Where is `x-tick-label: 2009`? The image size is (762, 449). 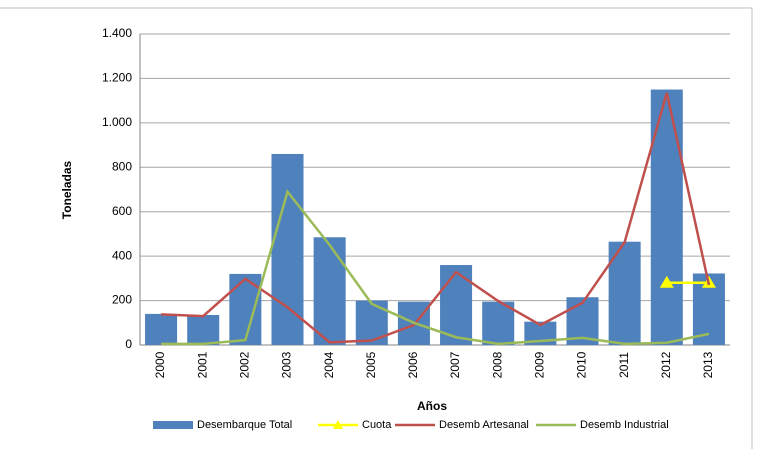 x-tick-label: 2009 is located at coordinates (540, 364).